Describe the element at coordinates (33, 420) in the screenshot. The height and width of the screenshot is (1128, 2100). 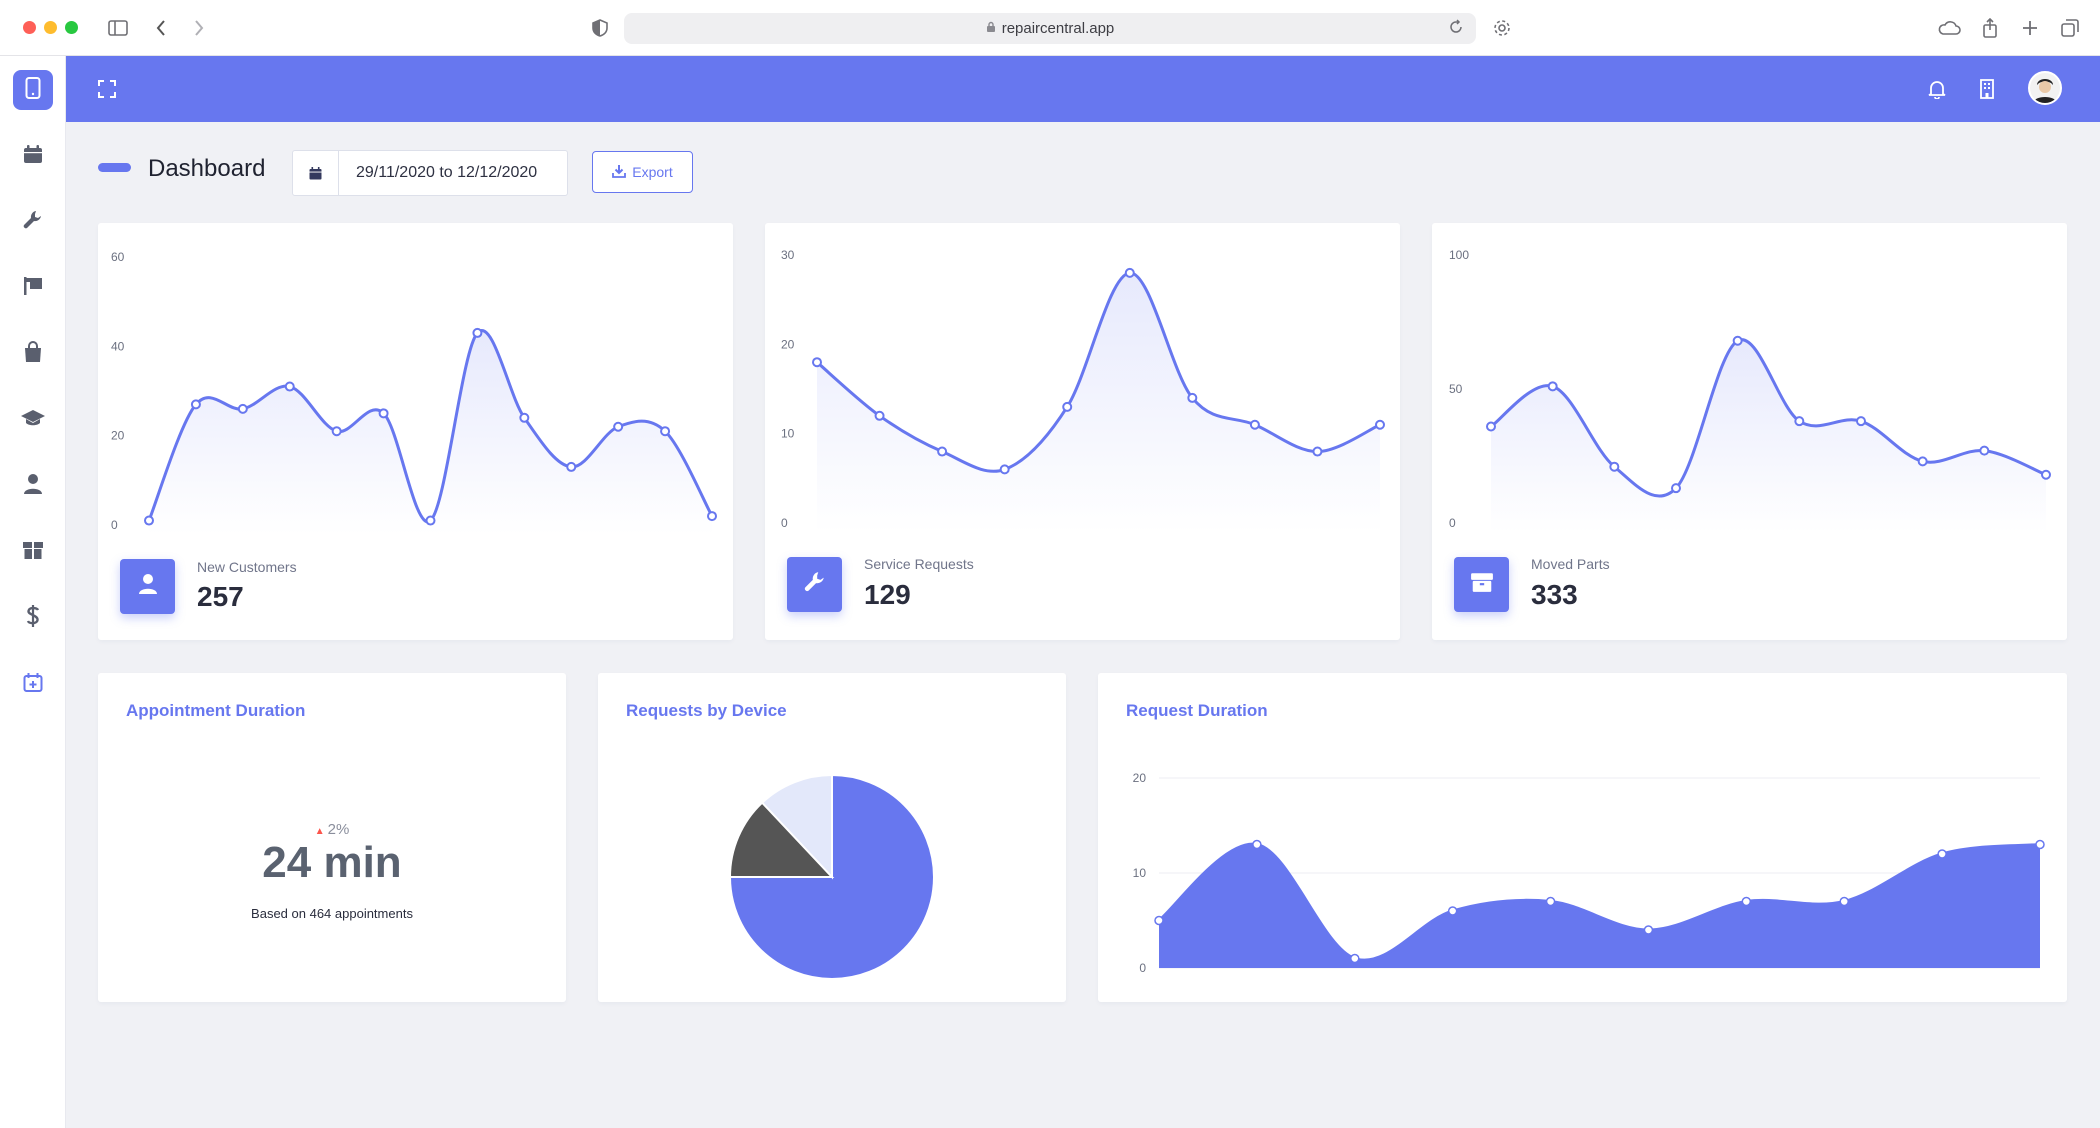
I see `sidebar-item-training` at that location.